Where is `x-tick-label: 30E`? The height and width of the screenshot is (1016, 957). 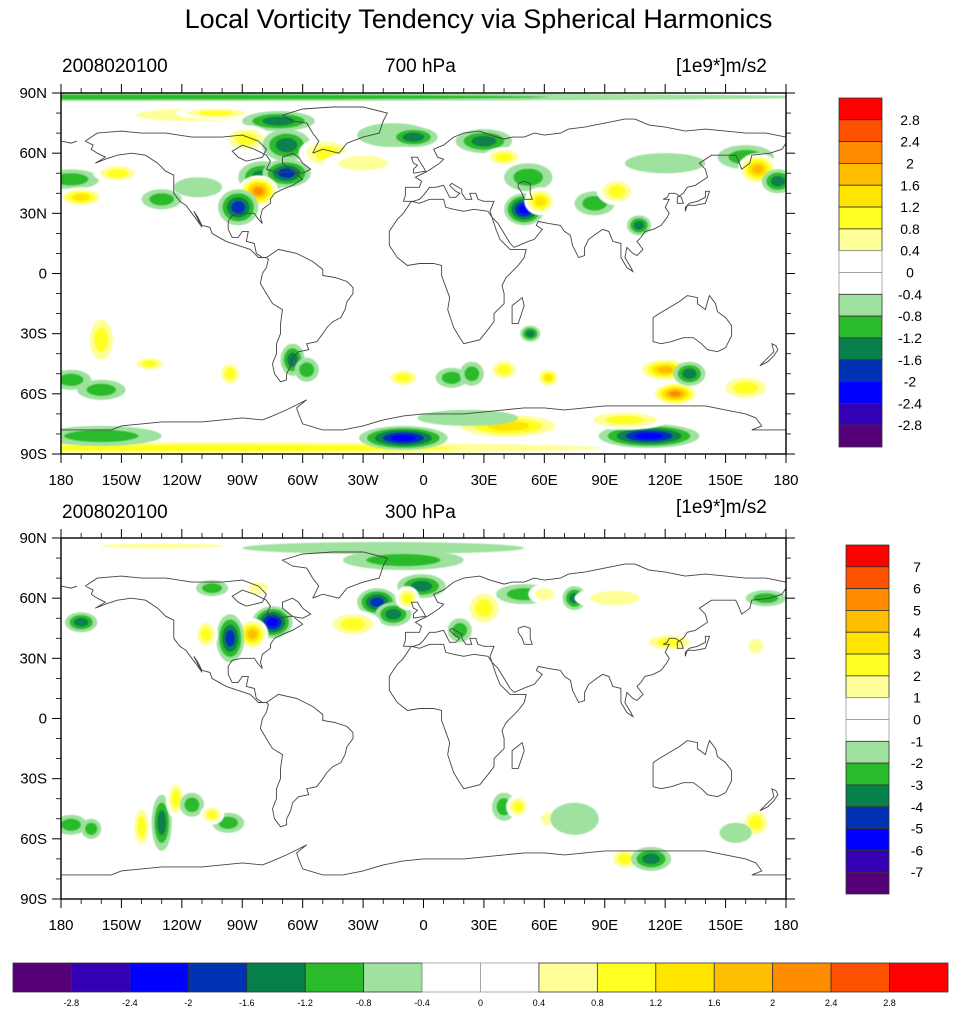
x-tick-label: 30E is located at coordinates (484, 925).